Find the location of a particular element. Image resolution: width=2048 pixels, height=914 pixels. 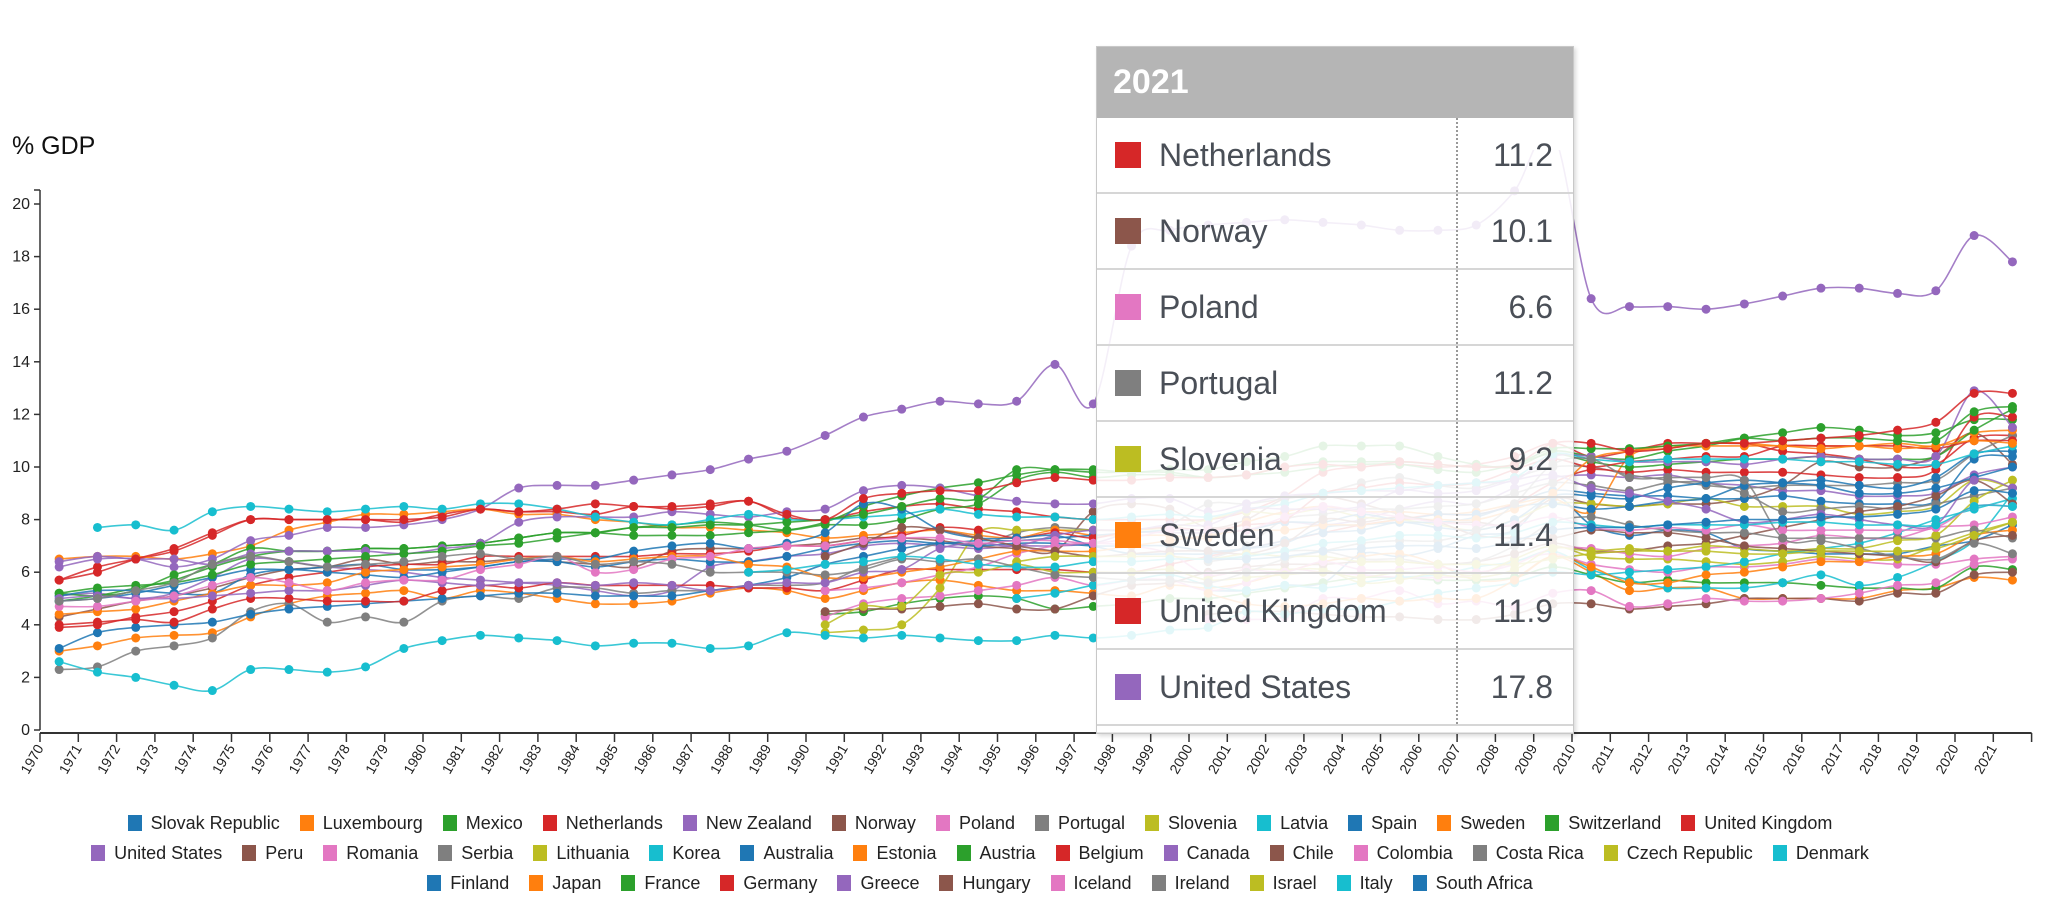

legend-item: Costa Rica is located at coordinates (1528, 853).